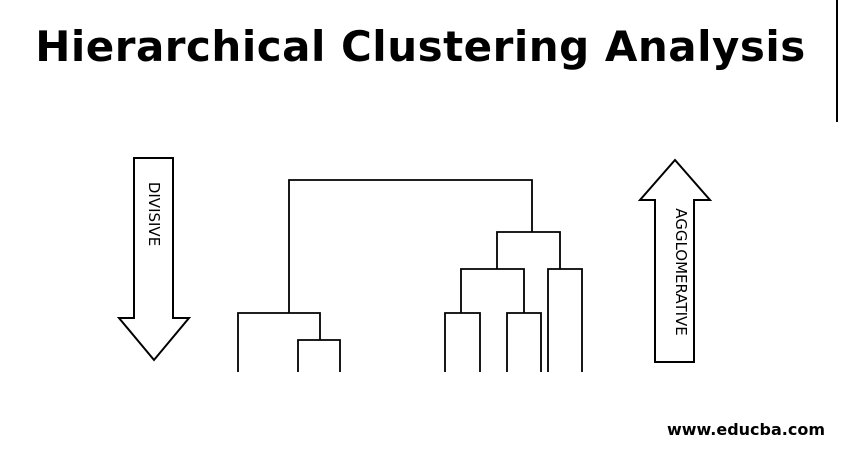 Image resolution: width=841 pixels, height=450 pixels. I want to click on agglomerative-arrow: AGGLOMERATIVE, so click(675, 260).